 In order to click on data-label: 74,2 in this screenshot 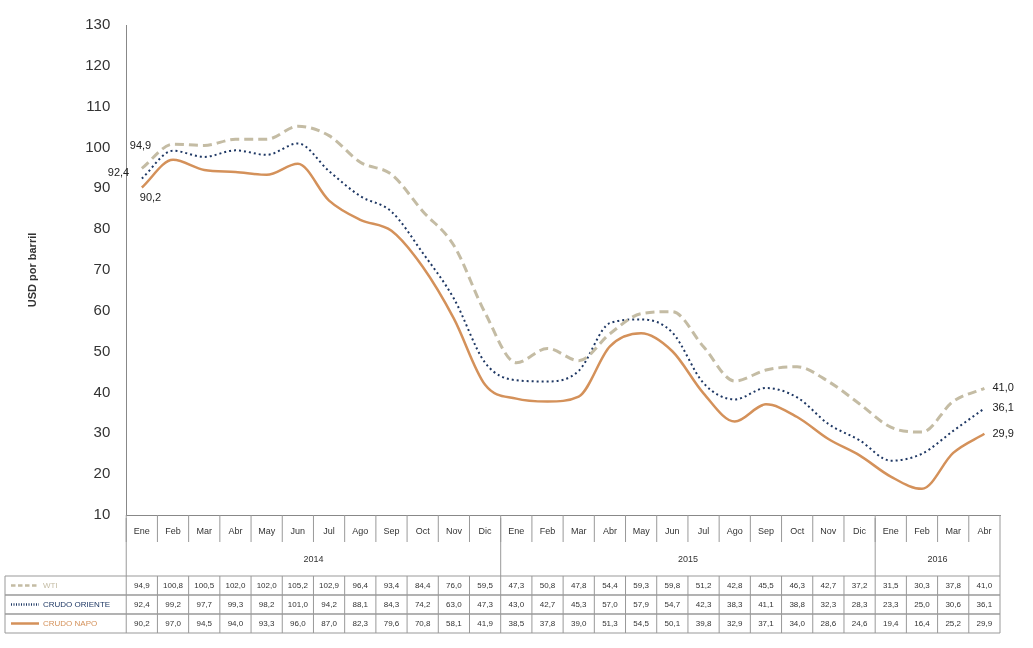, I will do `click(423, 604)`.